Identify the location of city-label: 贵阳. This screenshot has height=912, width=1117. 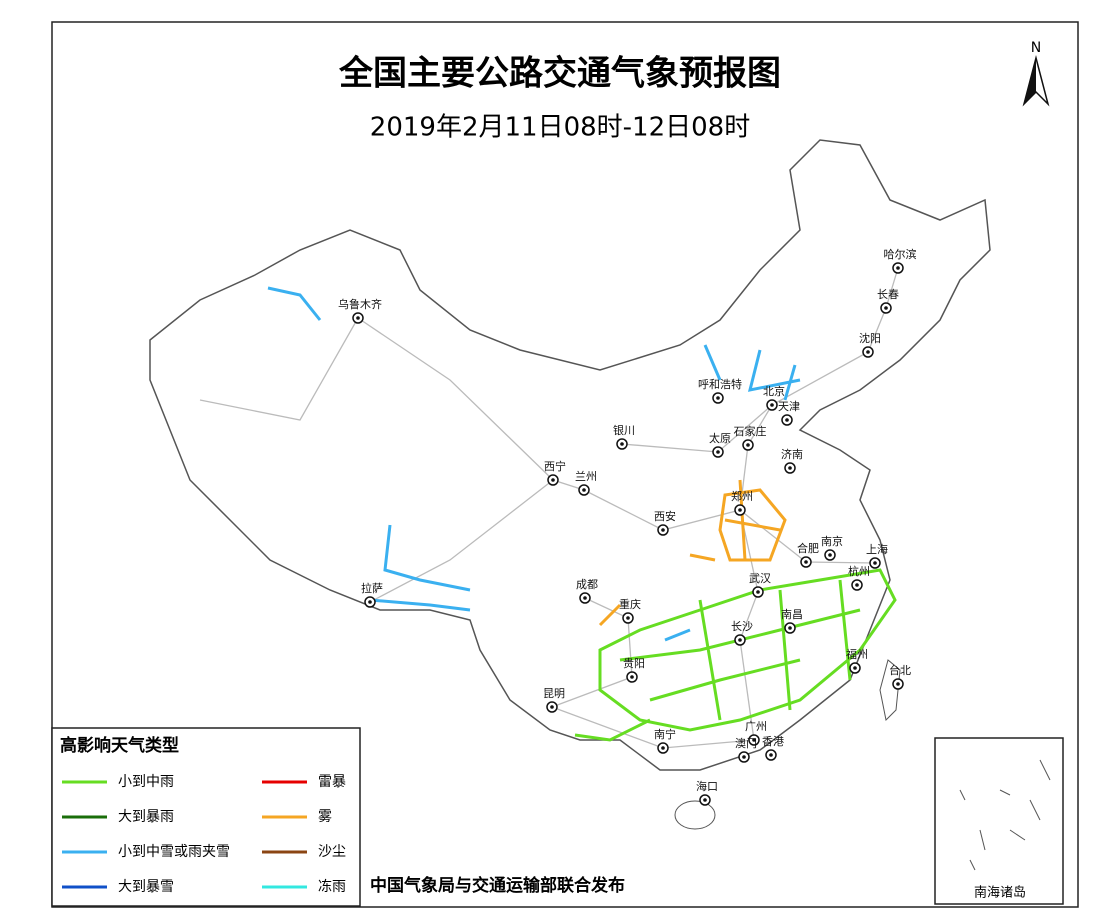
(634, 663).